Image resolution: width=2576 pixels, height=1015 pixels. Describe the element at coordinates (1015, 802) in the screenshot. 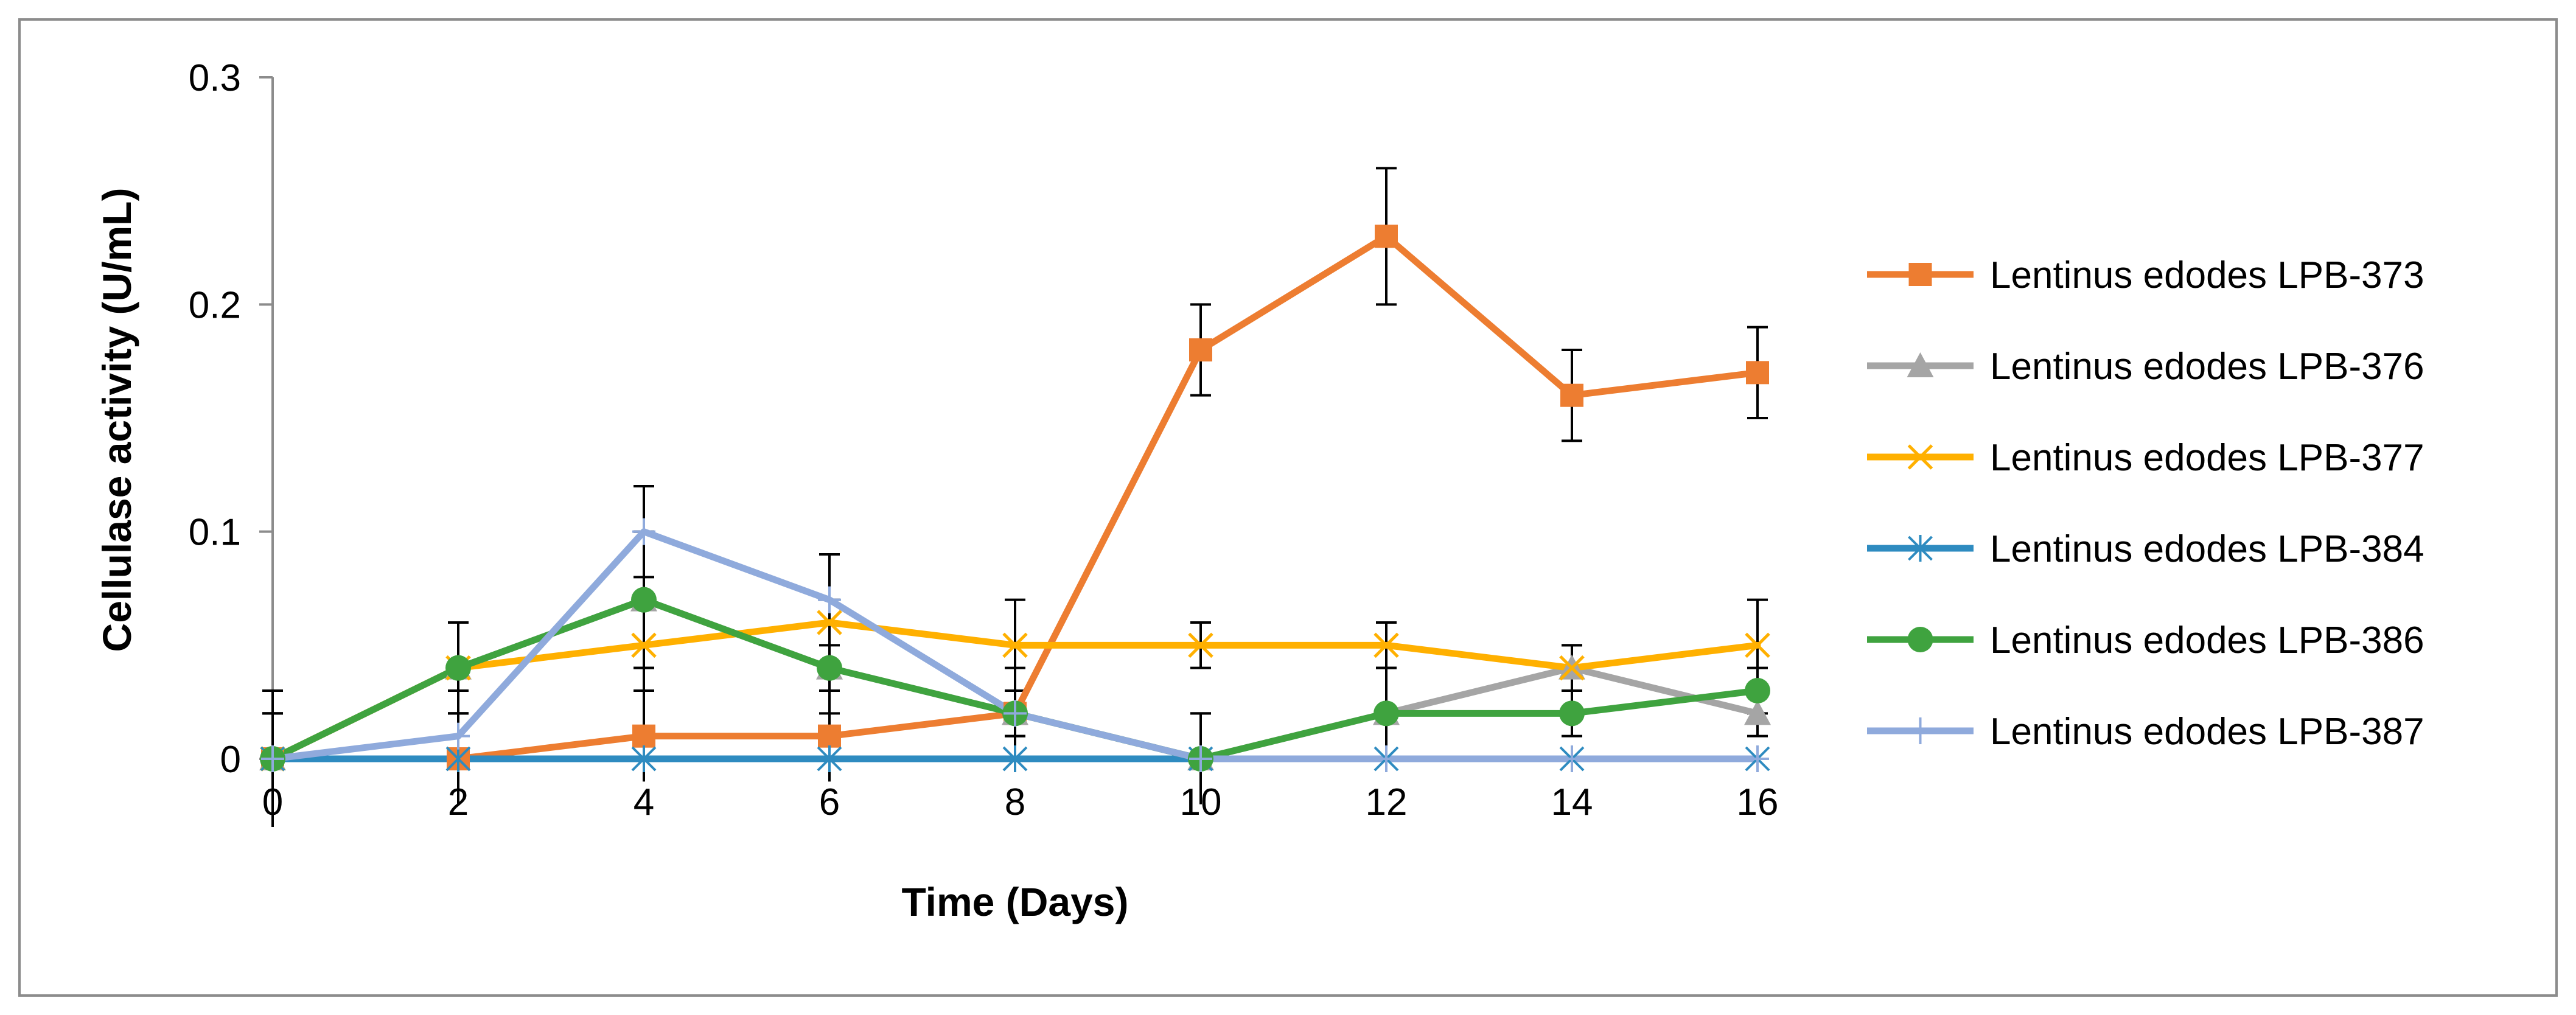

I see `x-tick-label: 8` at that location.